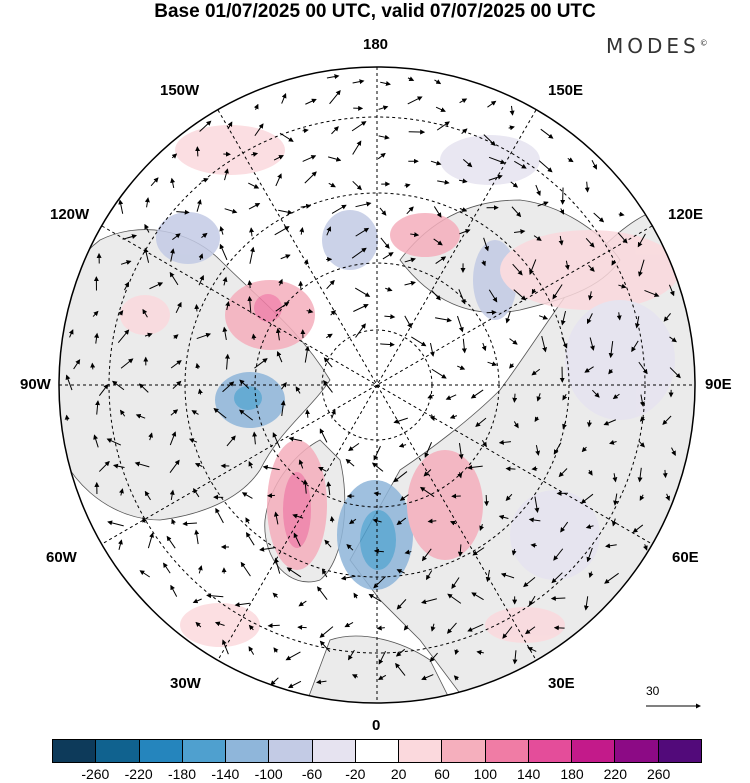  Describe the element at coordinates (355, 774) in the screenshot. I see `colorbar-tick-label: -20` at that location.